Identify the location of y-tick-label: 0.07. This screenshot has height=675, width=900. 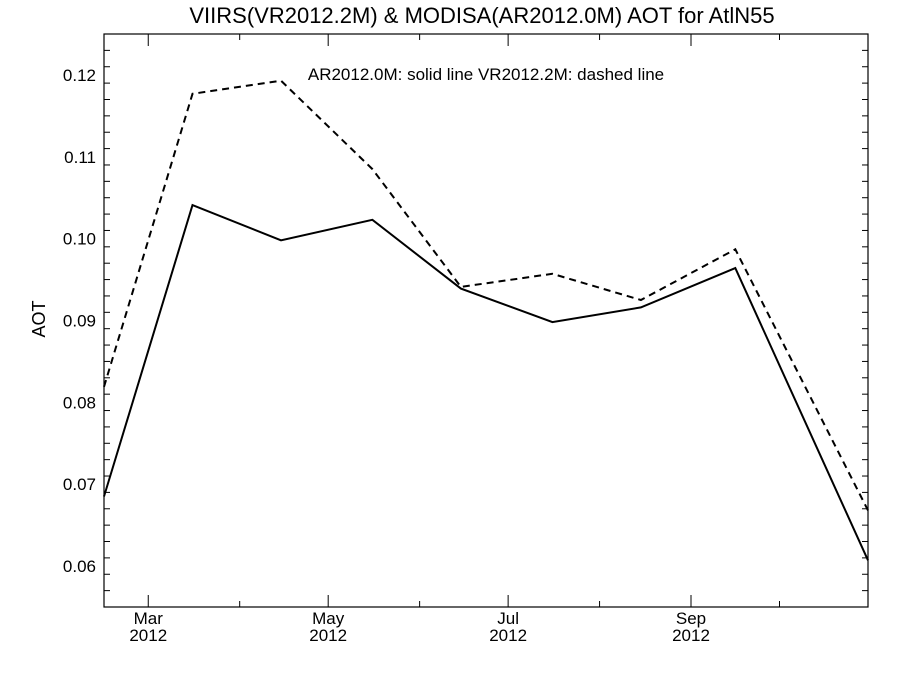
(79, 484).